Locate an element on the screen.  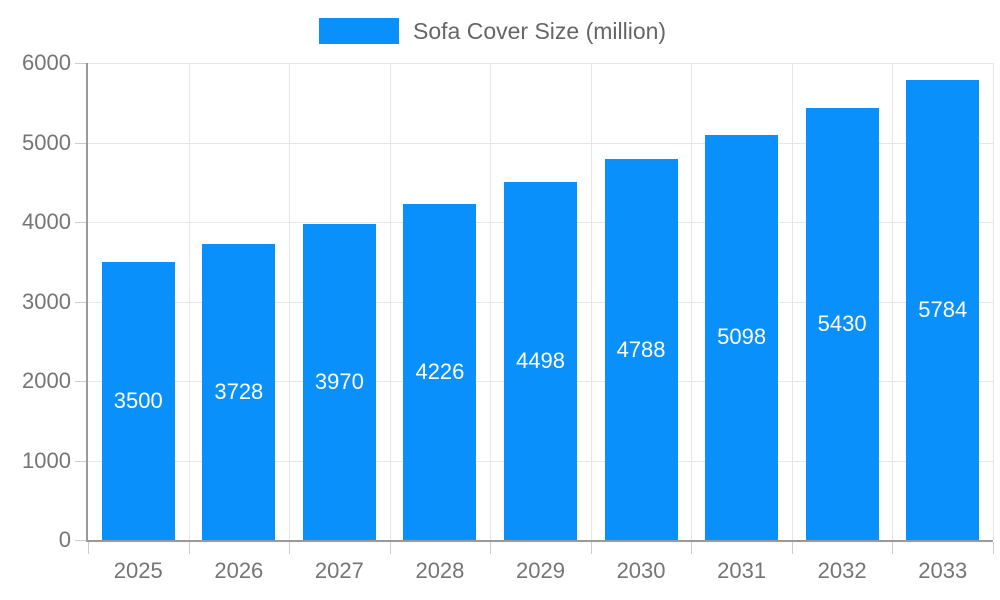
bar-value-label: 4226 is located at coordinates (440, 372).